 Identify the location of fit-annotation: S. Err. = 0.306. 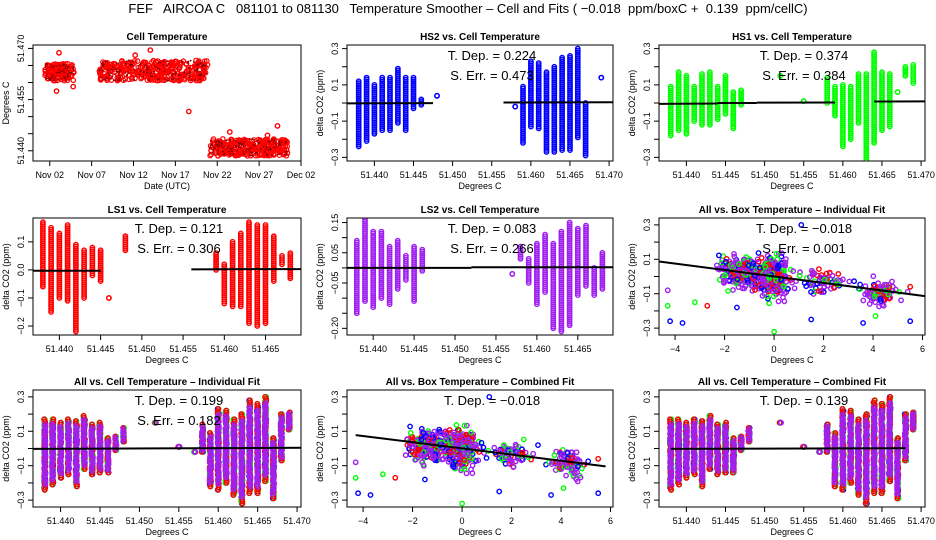
(178, 248).